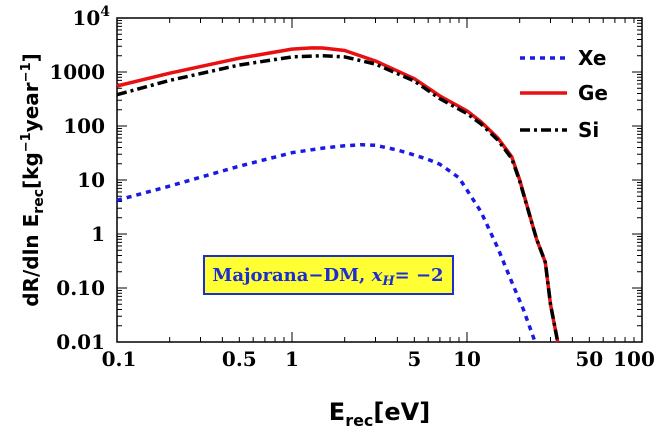  I want to click on x-axis-title: Erec[eV], so click(379, 414).